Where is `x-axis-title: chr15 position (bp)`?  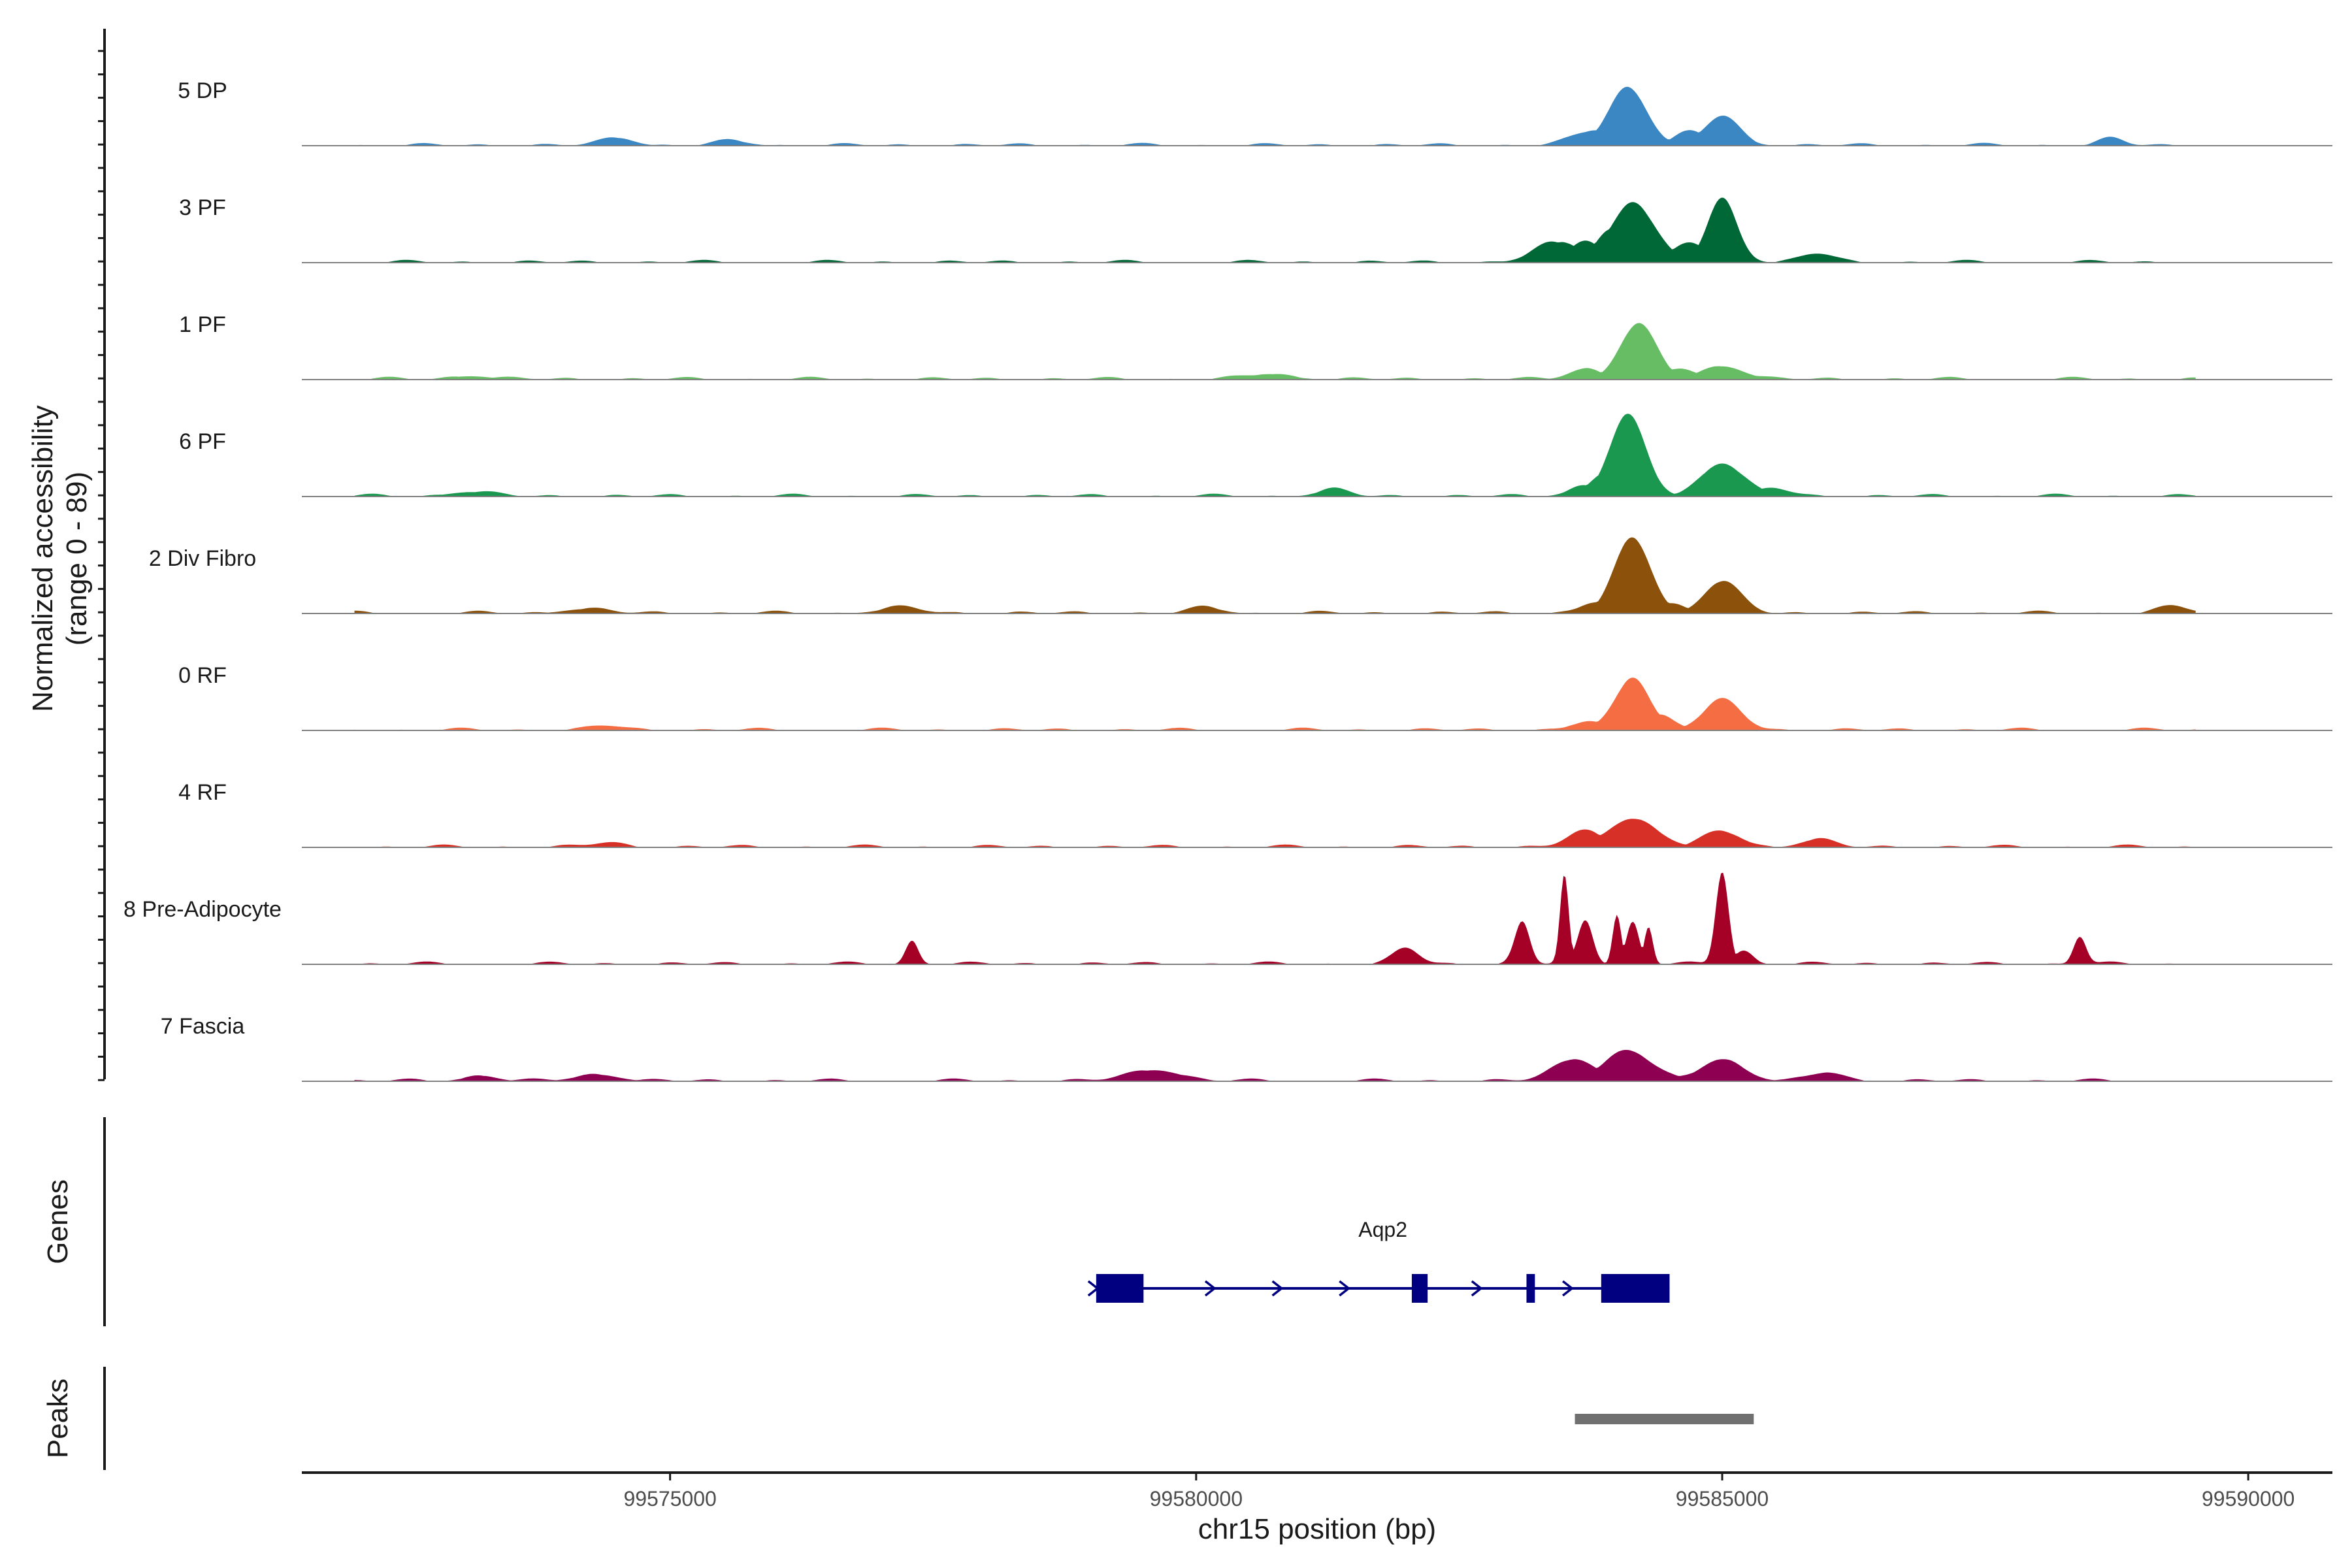
x-axis-title: chr15 position (bp) is located at coordinates (1317, 1529).